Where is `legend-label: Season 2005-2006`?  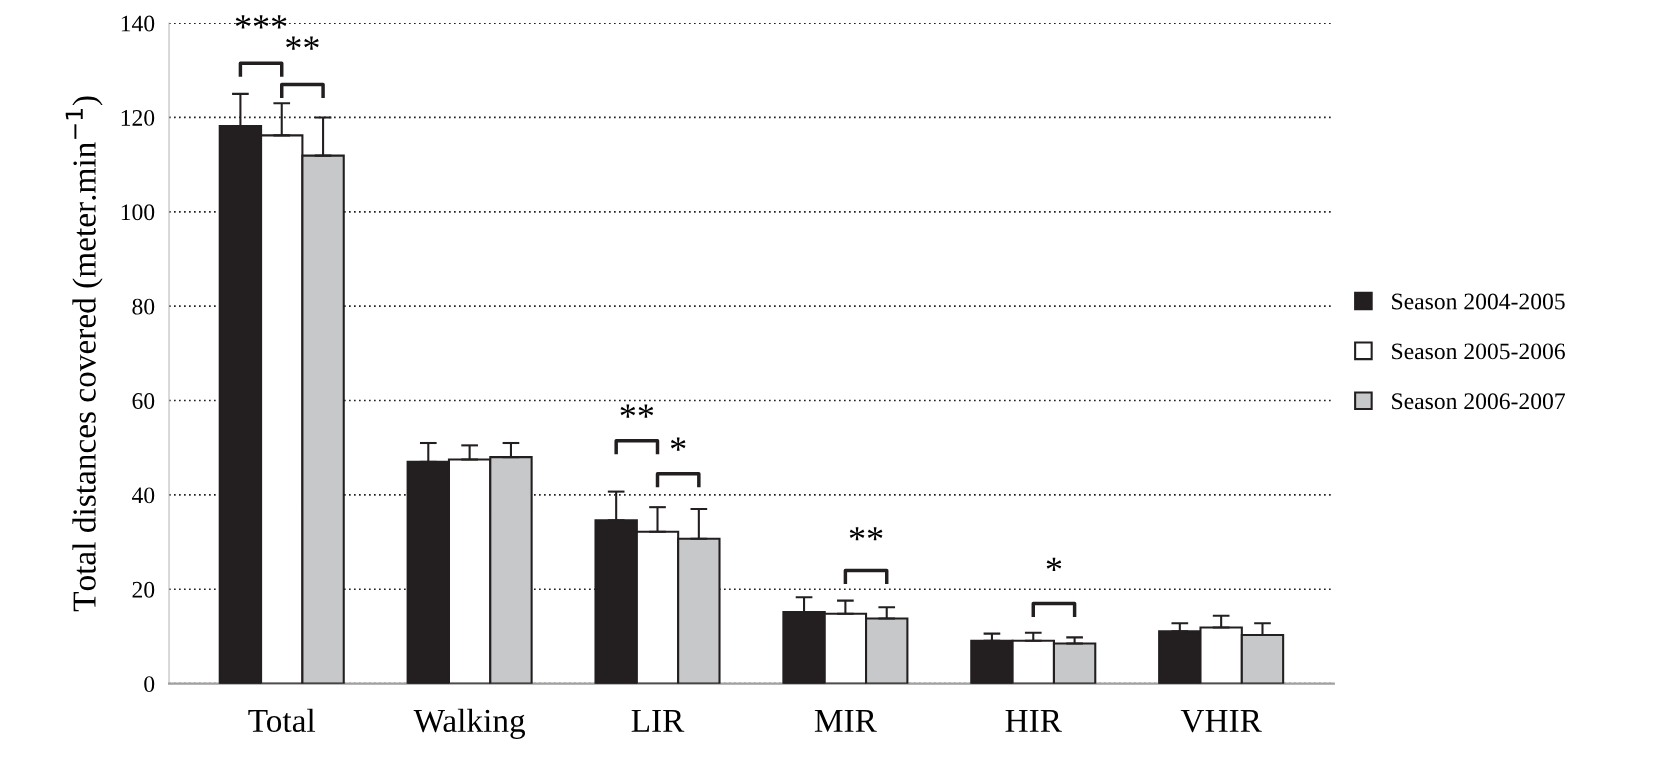 legend-label: Season 2005-2006 is located at coordinates (1478, 351).